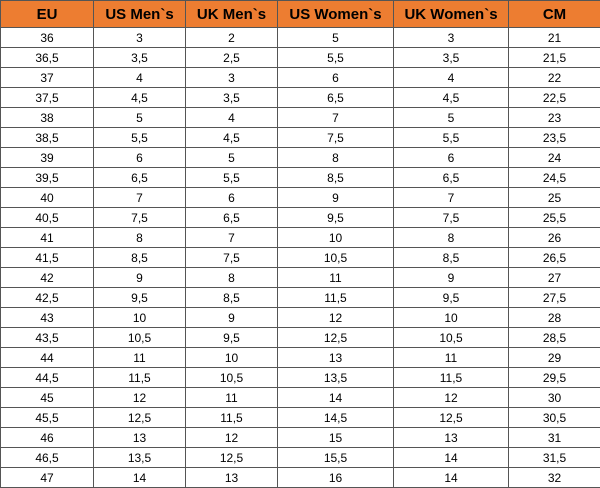  Describe the element at coordinates (300, 217) in the screenshot. I see `table-row: 40,5 7,5 6,5 9,5 7,5 25,5` at that location.